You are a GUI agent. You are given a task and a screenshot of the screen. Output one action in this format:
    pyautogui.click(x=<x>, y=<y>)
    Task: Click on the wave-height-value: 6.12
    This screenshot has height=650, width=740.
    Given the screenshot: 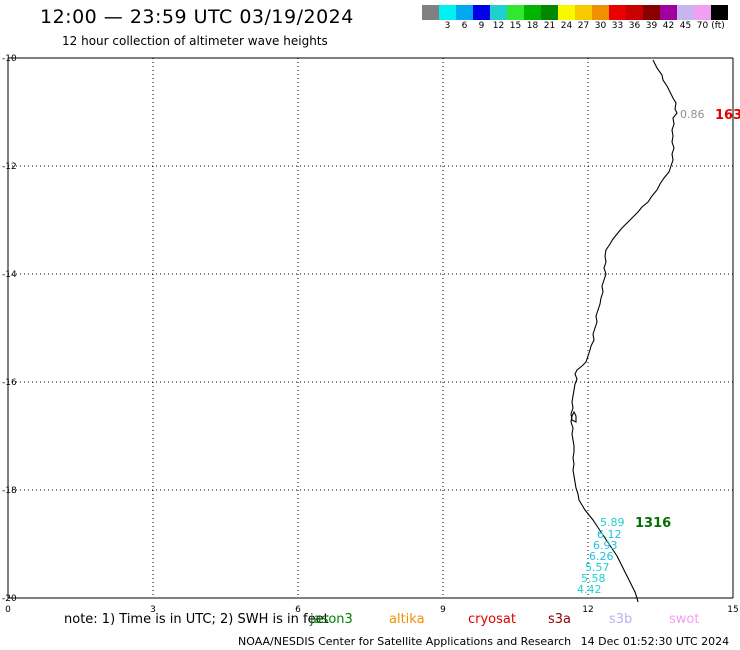 What is the action you would take?
    pyautogui.click(x=609, y=534)
    